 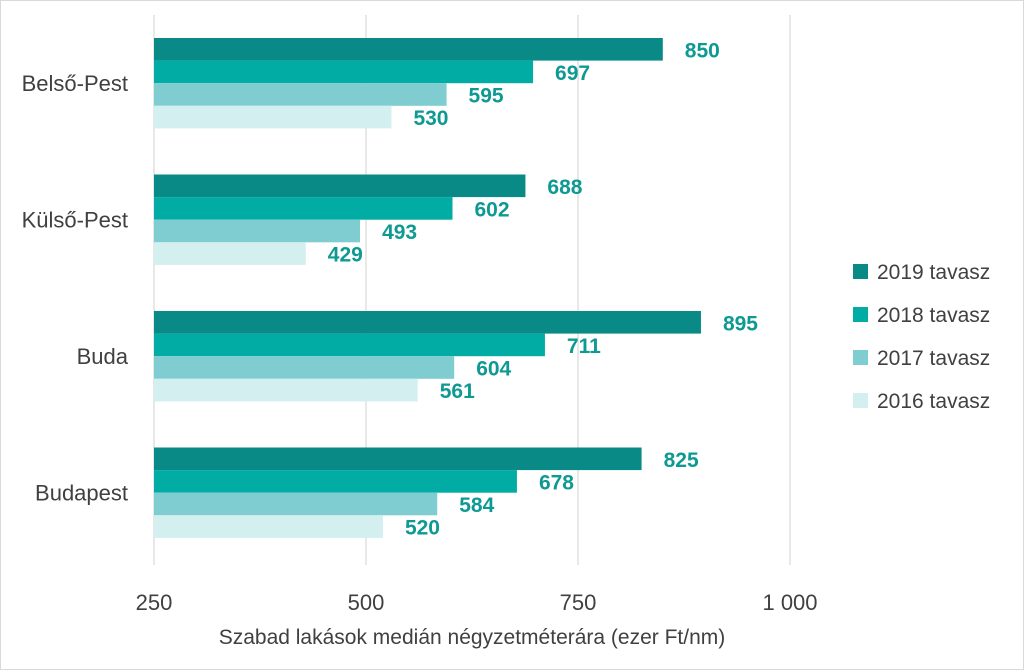 What do you see at coordinates (584, 346) in the screenshot?
I see `data-label: 711` at bounding box center [584, 346].